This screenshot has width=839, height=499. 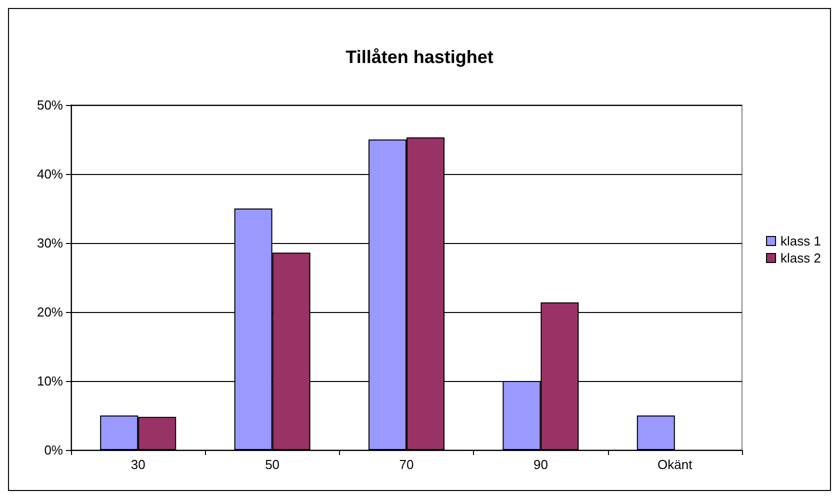 What do you see at coordinates (420, 57) in the screenshot?
I see `chart-title: Tillåten hastighet` at bounding box center [420, 57].